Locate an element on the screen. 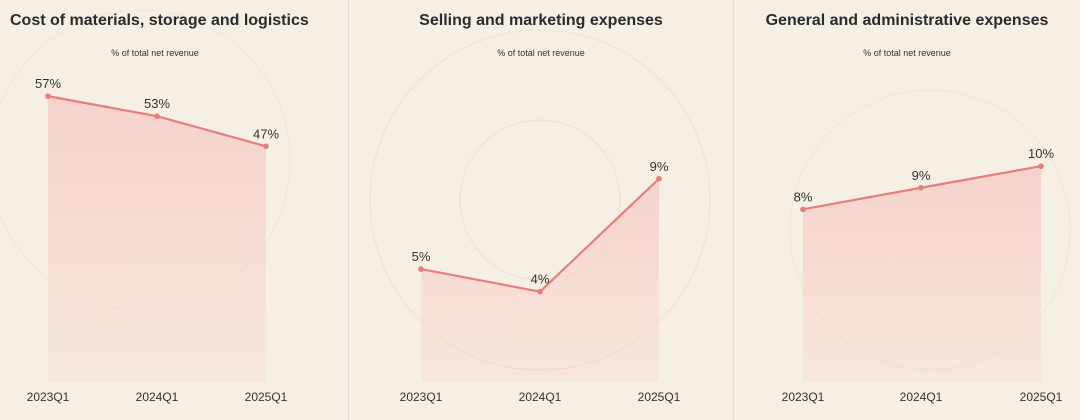 The height and width of the screenshot is (420, 1080). data-label: 10% is located at coordinates (1041, 153).